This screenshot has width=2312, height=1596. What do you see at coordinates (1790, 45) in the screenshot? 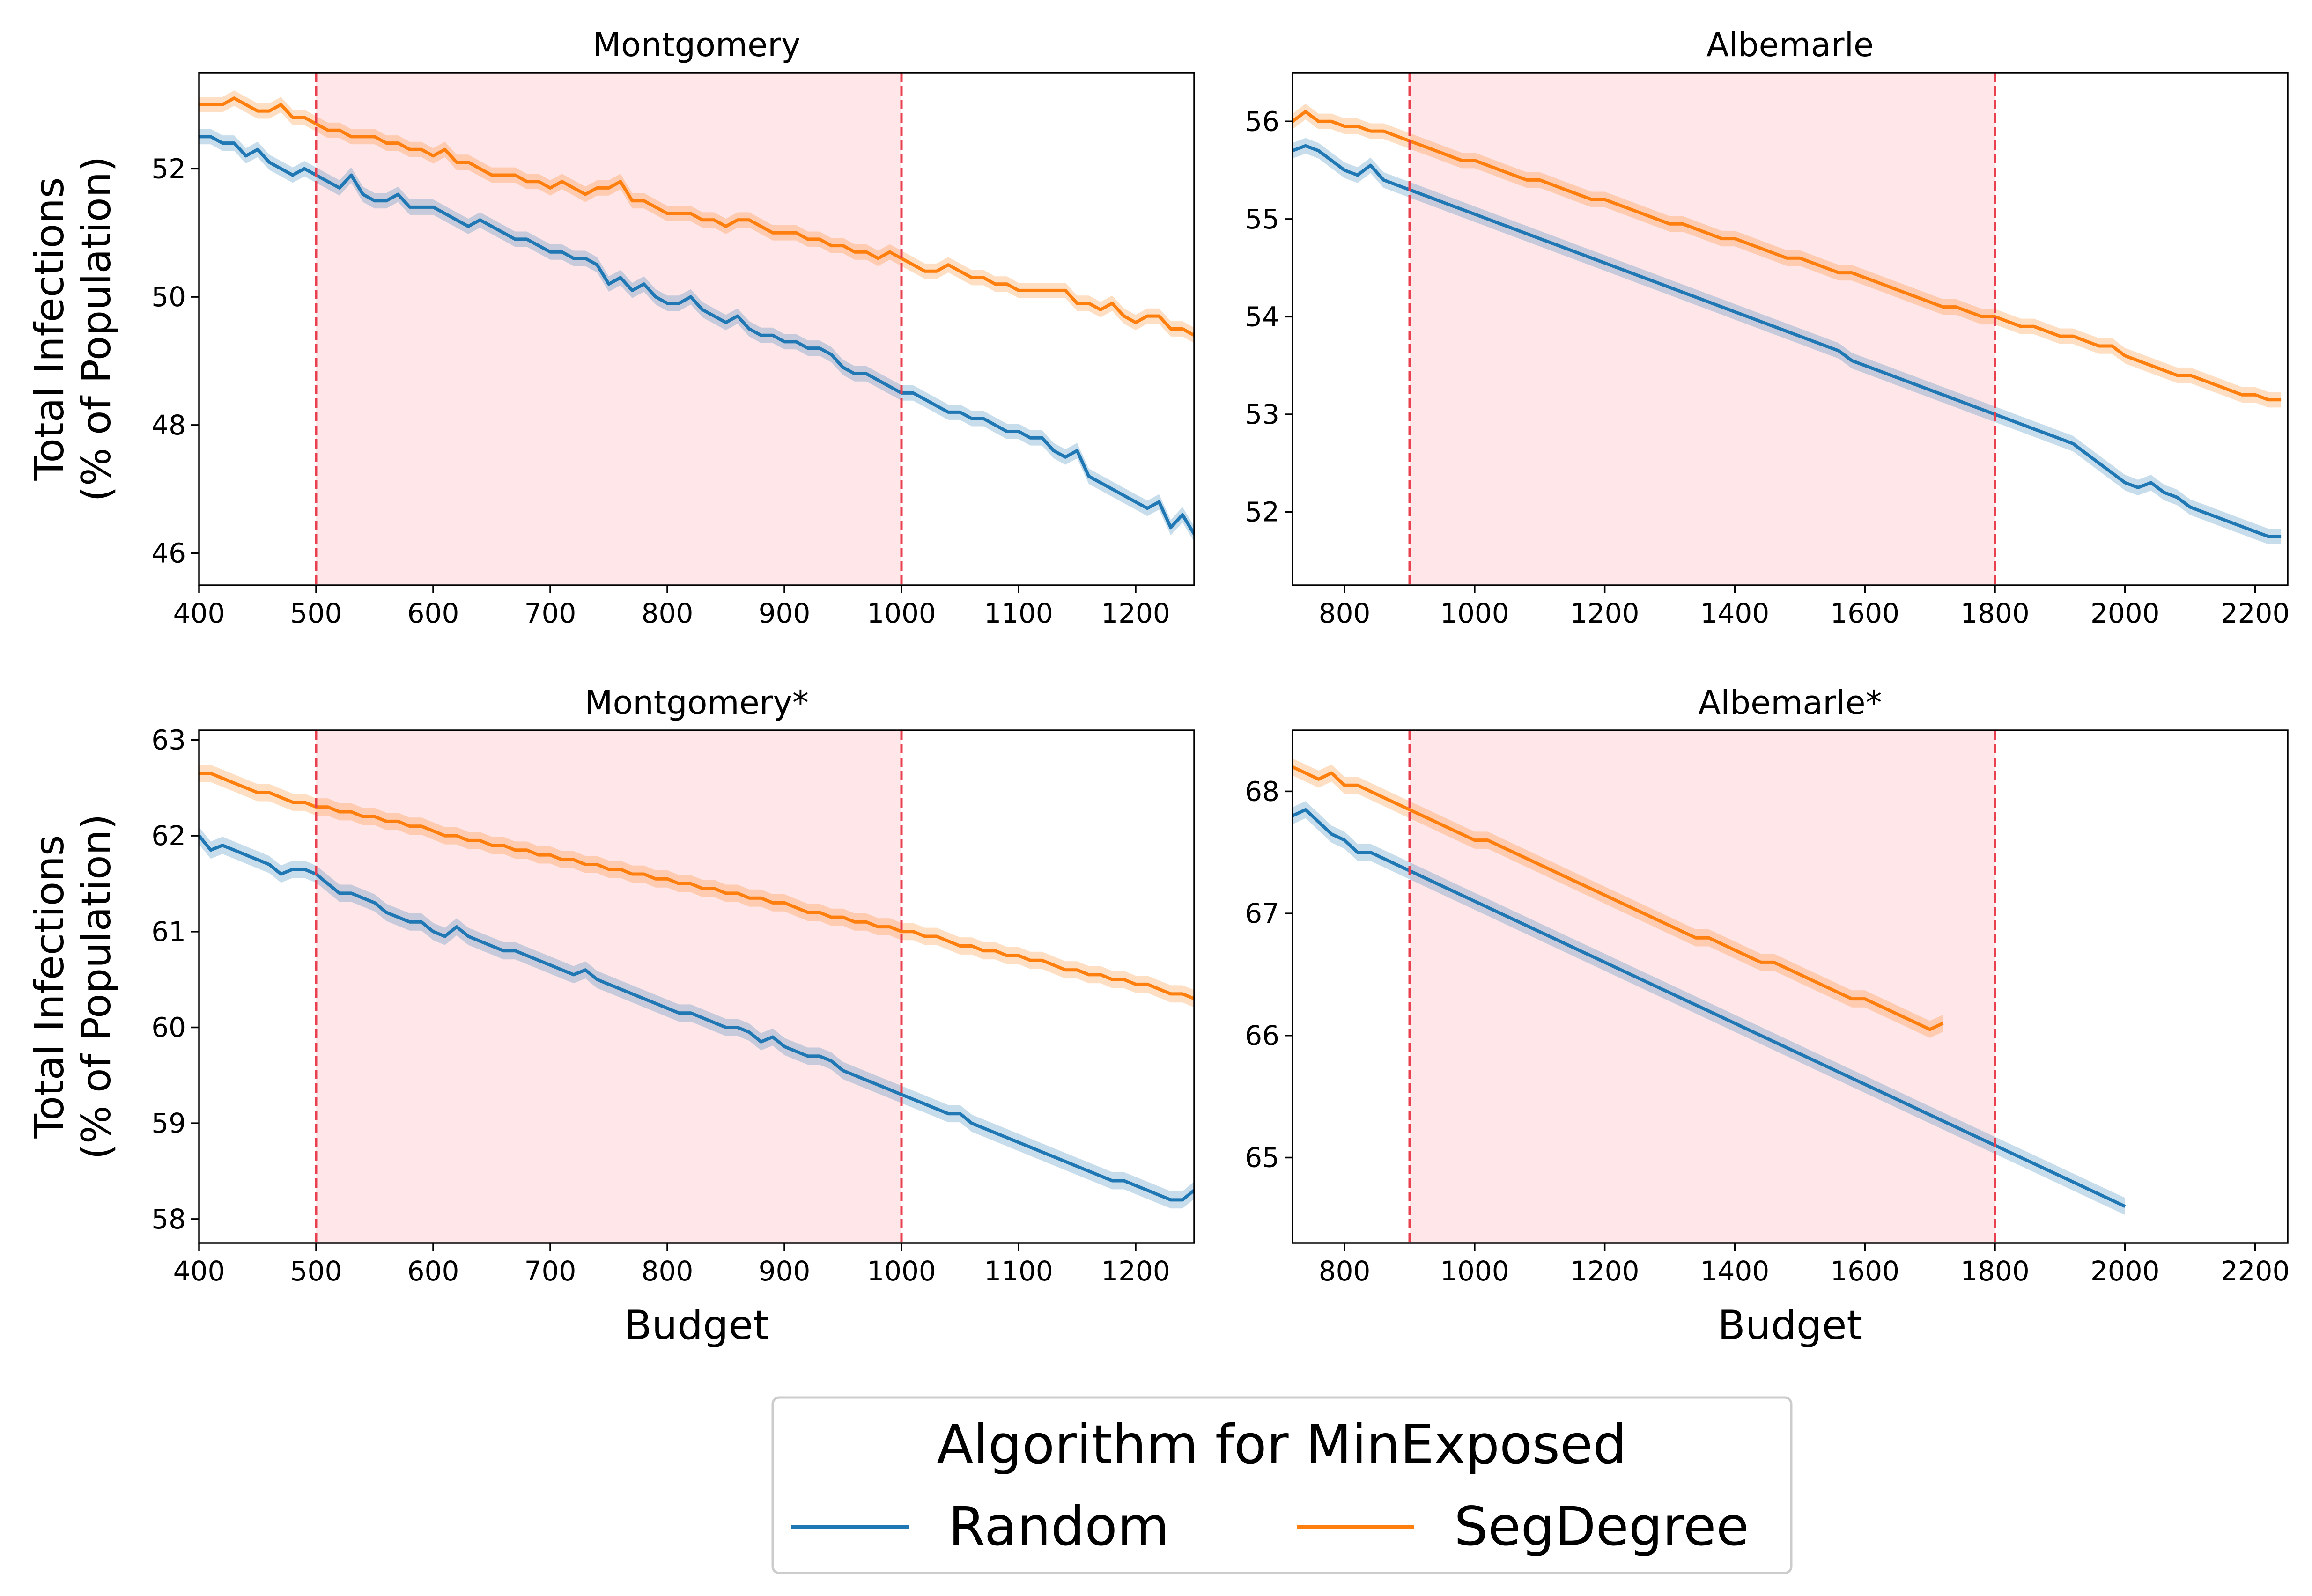
I see `panel-title: Albemarle` at bounding box center [1790, 45].